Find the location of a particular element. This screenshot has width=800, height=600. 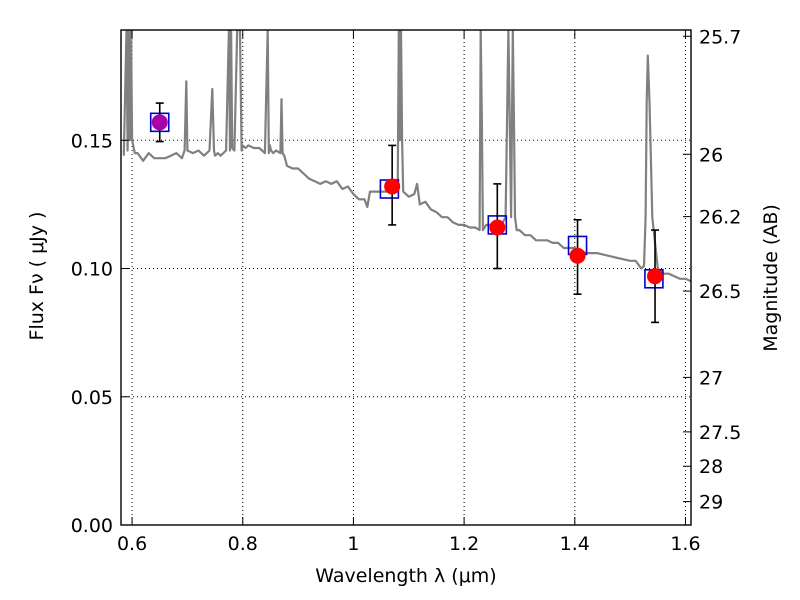

mag-tick-label-5: 27.5 is located at coordinates (720, 433).